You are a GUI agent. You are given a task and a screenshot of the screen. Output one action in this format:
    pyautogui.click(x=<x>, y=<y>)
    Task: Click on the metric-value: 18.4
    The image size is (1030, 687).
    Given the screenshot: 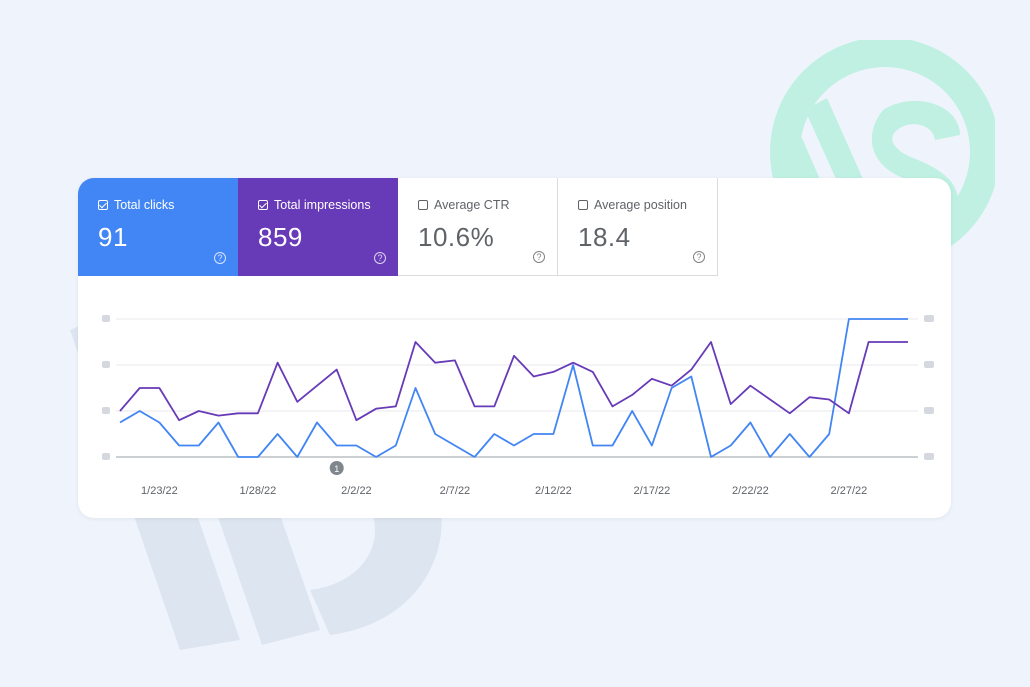 What is the action you would take?
    pyautogui.click(x=604, y=237)
    